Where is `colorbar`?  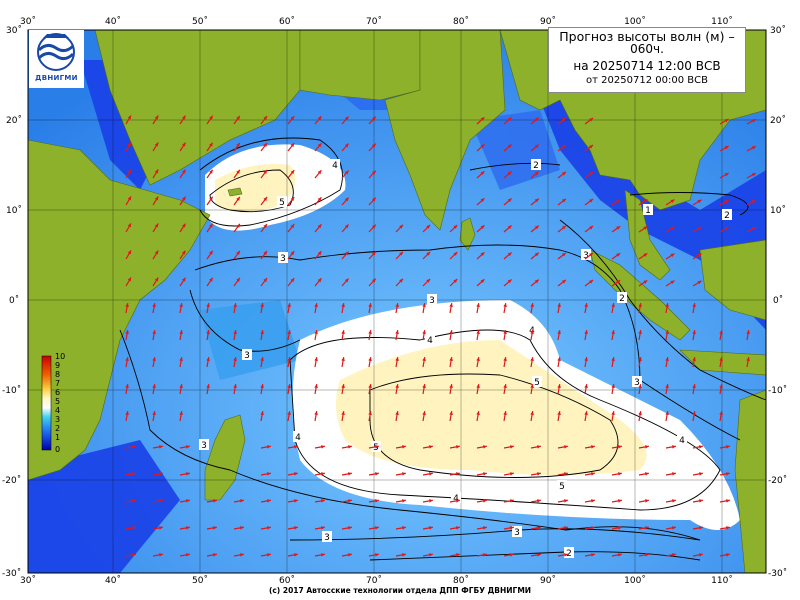 colorbar is located at coordinates (46, 403).